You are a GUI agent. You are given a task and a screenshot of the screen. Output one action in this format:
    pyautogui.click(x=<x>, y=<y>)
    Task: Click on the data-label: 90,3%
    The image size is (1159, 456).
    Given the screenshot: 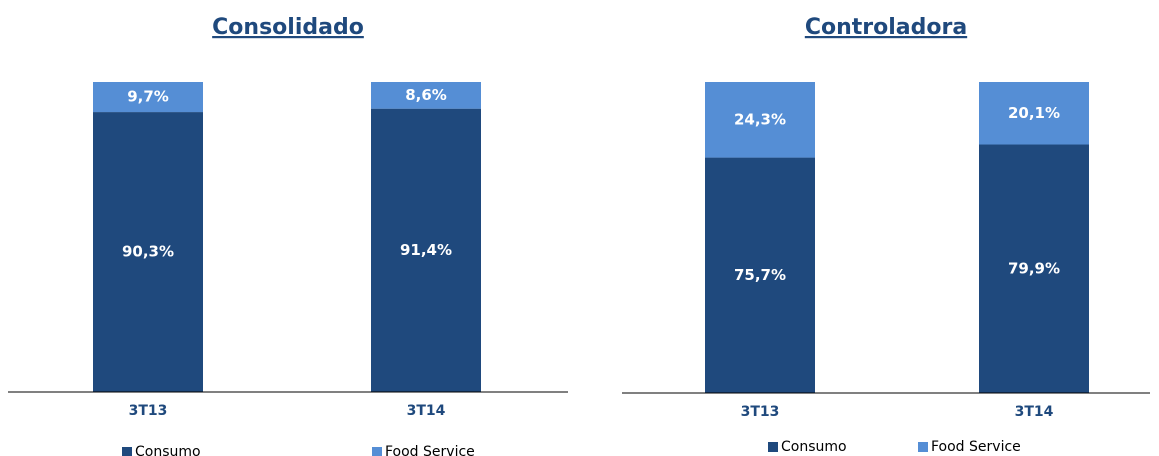 What is the action you would take?
    pyautogui.click(x=148, y=252)
    